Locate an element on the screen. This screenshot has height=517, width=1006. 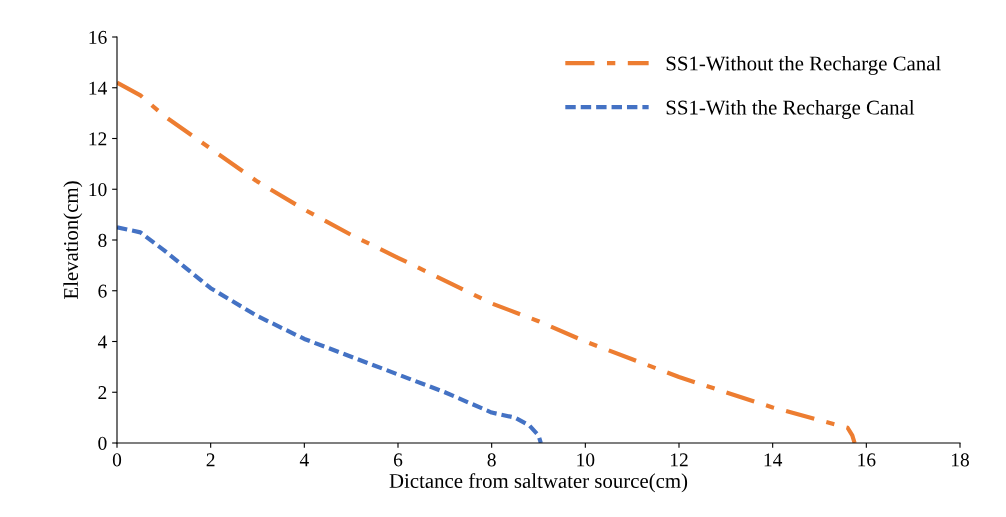
y-tick-label: 12 is located at coordinates (98, 139).